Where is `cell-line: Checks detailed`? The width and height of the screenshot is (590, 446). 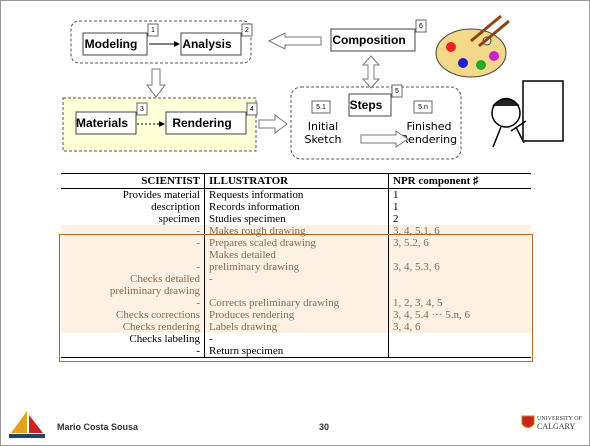 cell-line: Checks detailed is located at coordinates (165, 279).